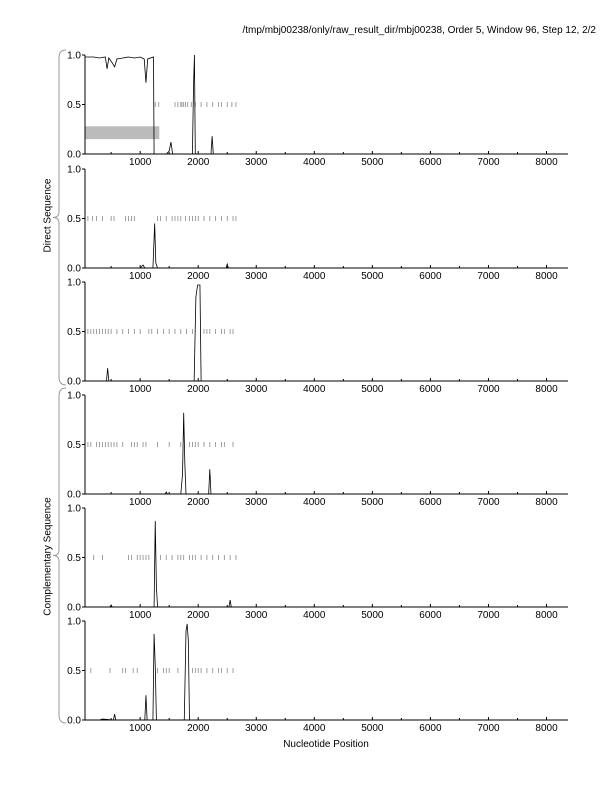 The image size is (612, 792). I want to click on complementary-bracket, so click(59, 555).